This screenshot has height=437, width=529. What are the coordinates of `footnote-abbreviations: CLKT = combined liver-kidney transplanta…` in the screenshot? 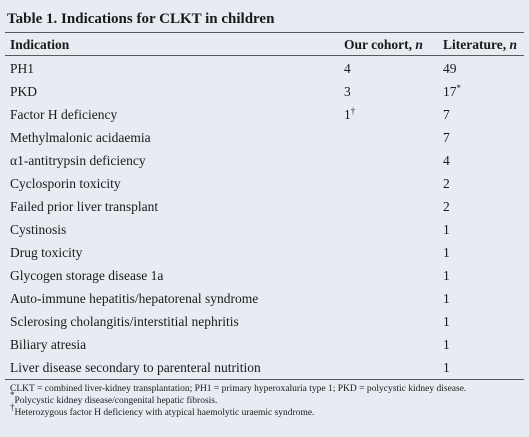 It's located at (238, 389).